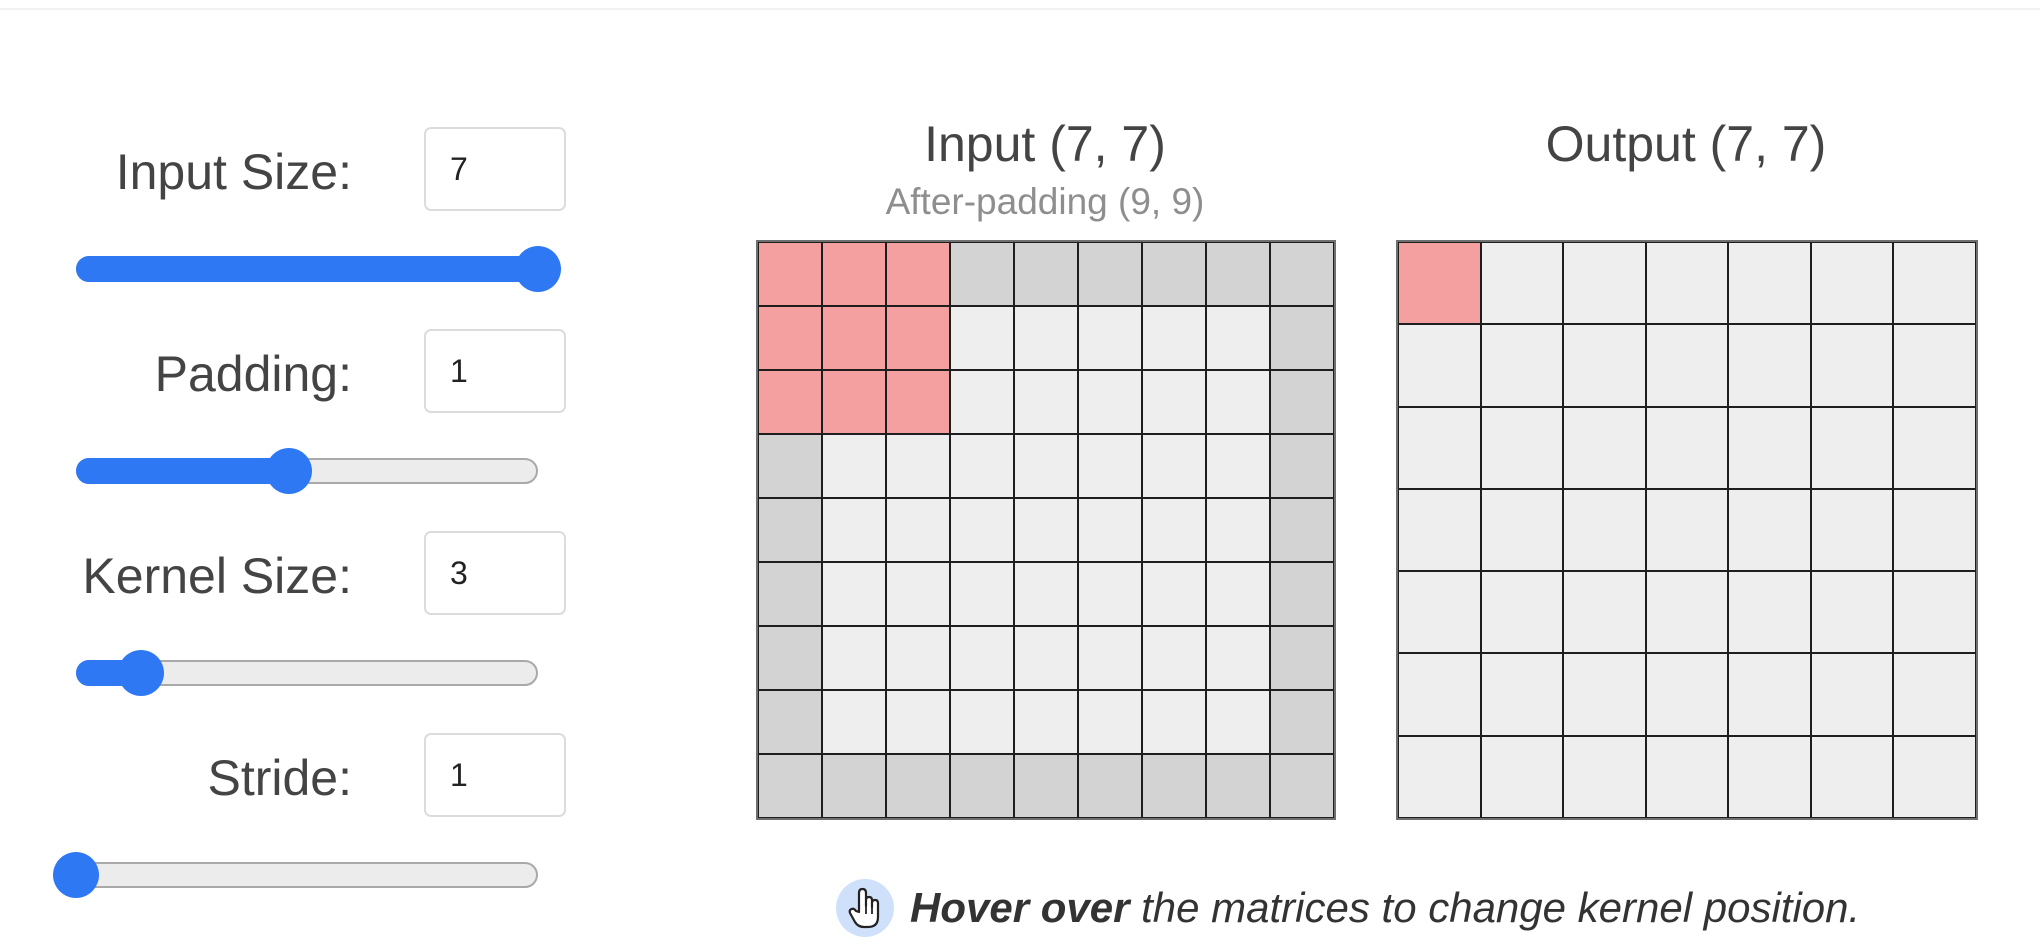 This screenshot has width=2040, height=948. Describe the element at coordinates (307, 471) in the screenshot. I see `padding-slider` at that location.